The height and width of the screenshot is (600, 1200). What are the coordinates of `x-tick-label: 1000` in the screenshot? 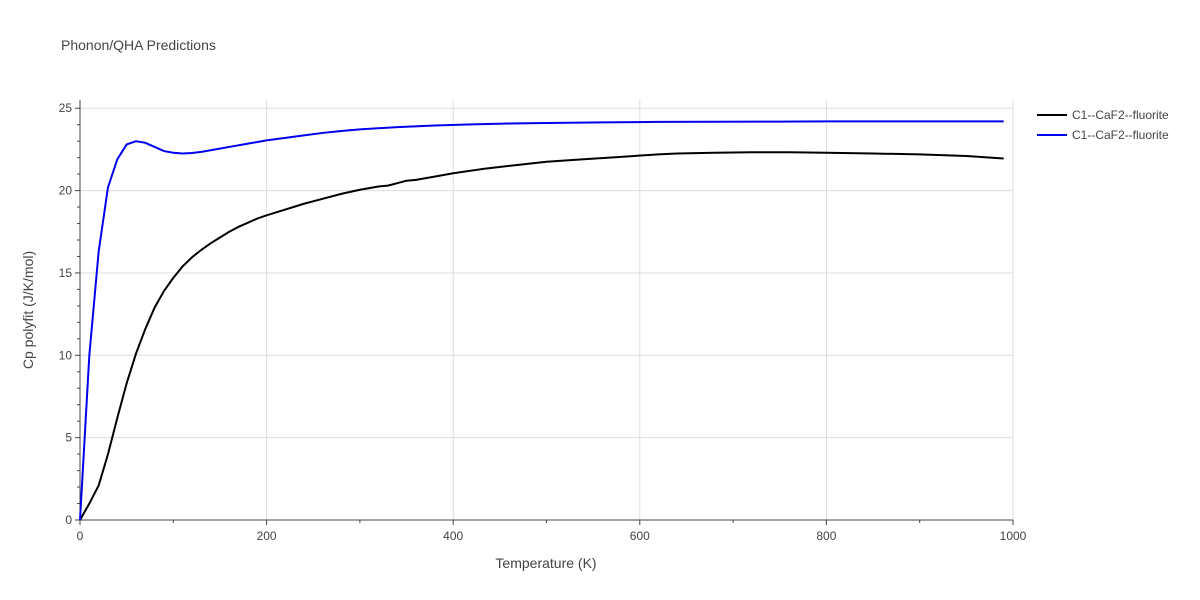 It's located at (1013, 536).